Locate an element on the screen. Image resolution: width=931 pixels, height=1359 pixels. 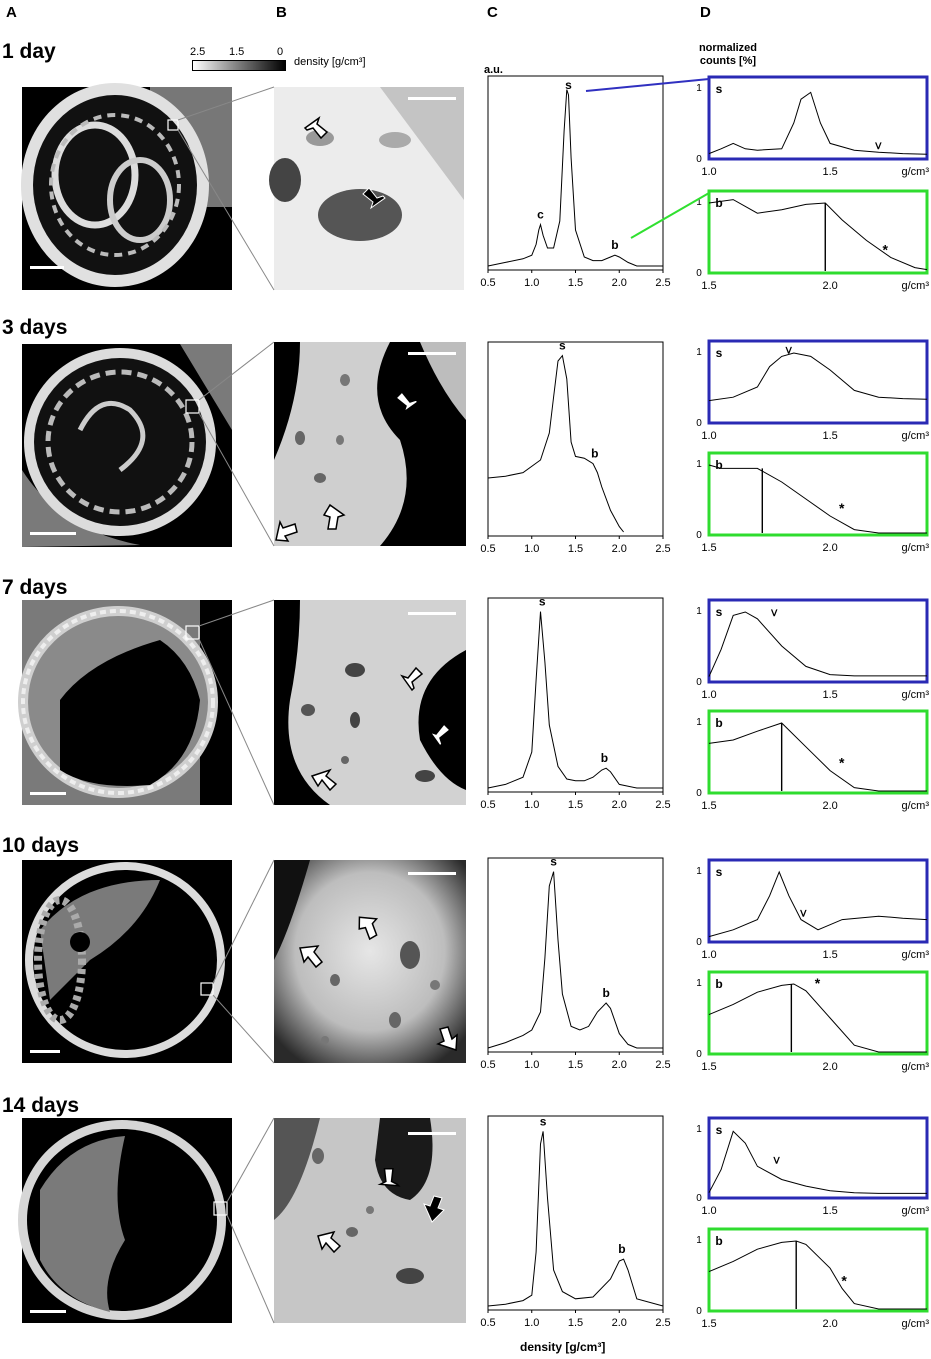
column-label-d: D is located at coordinates (705, 12).